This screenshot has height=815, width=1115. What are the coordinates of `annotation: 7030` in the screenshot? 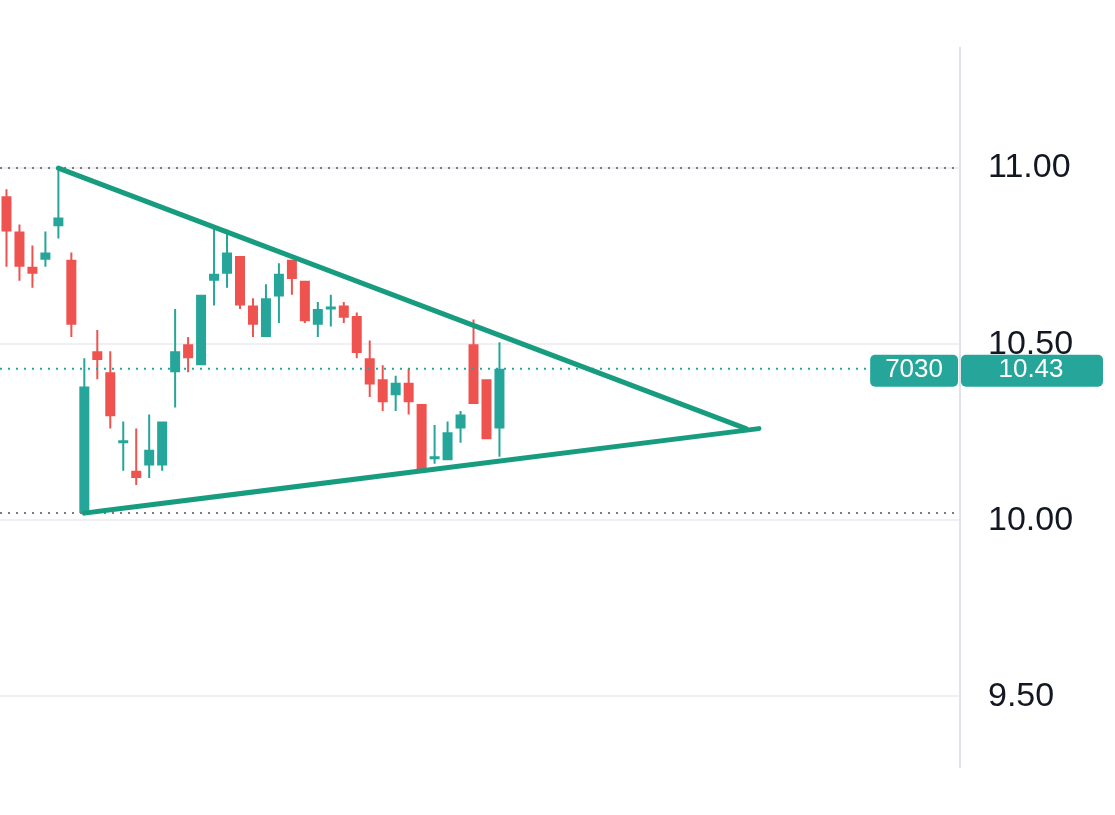 It's located at (914, 367).